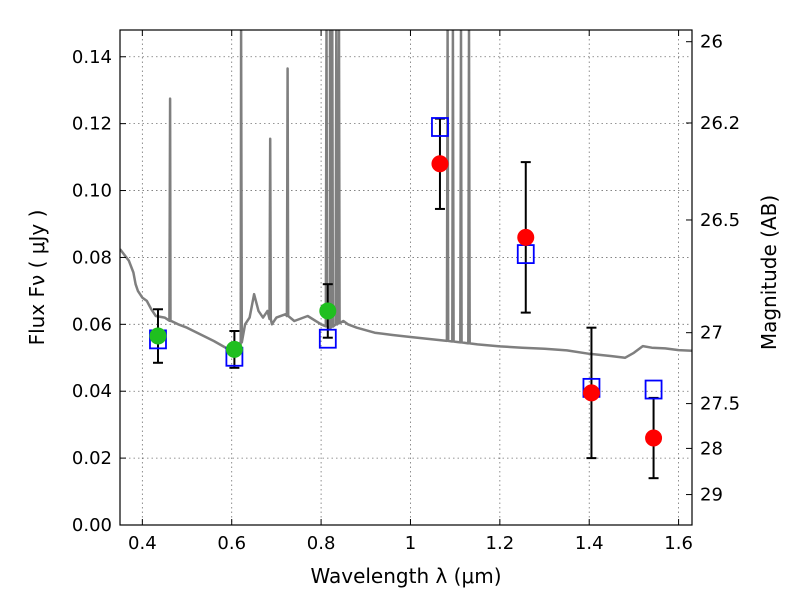 Image resolution: width=800 pixels, height=600 pixels. I want to click on x-axis-label: Wavelength λ (μm), so click(405, 576).